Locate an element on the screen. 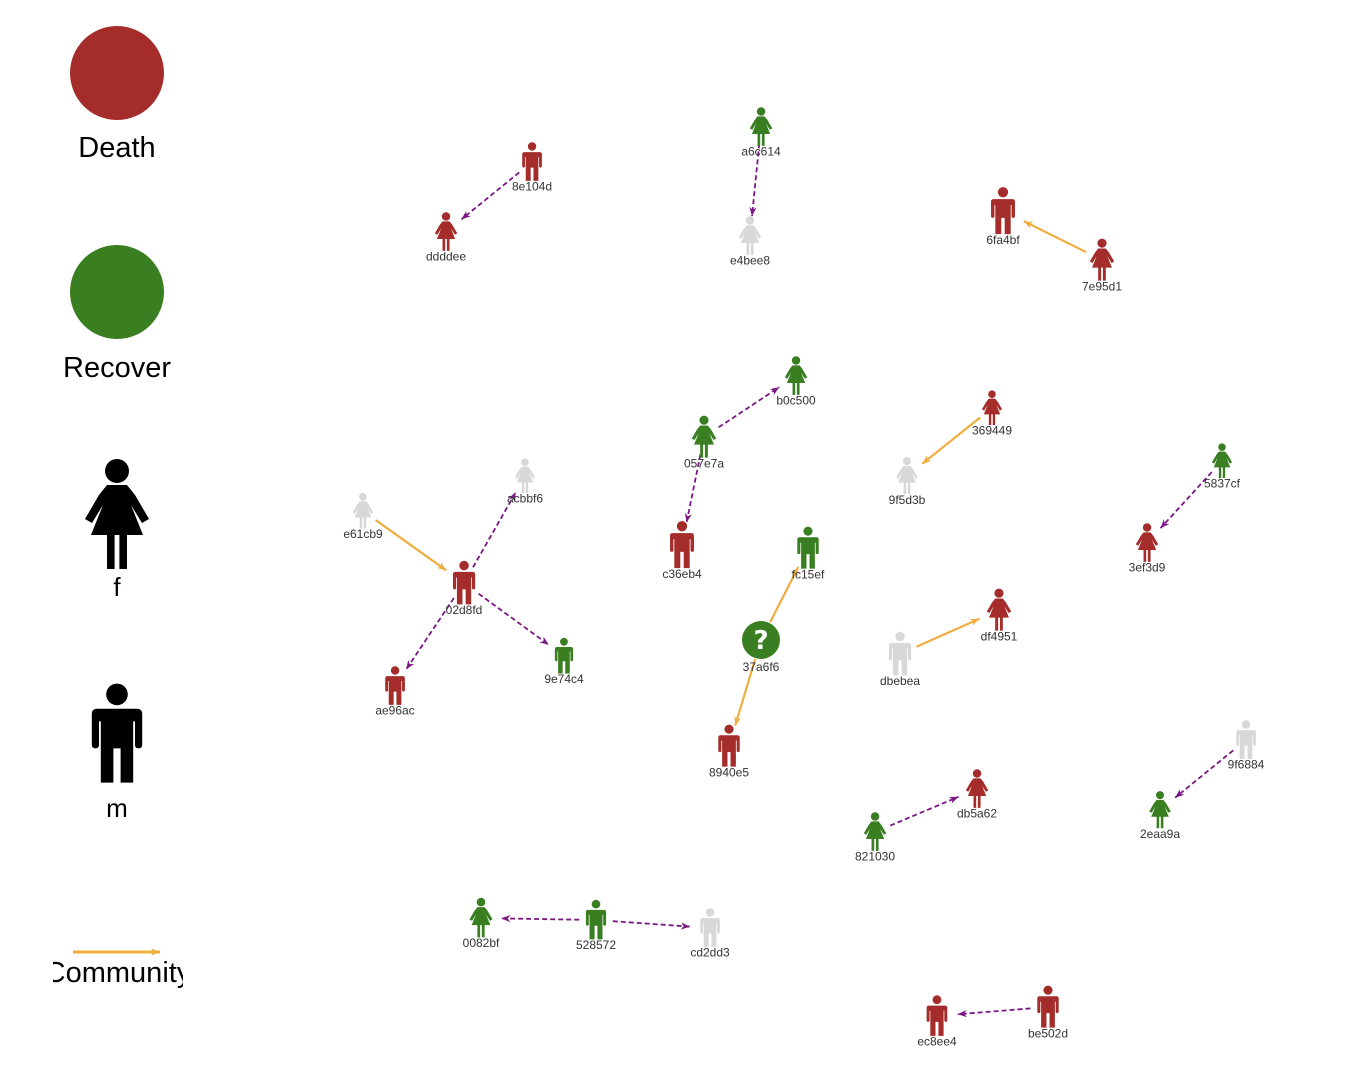 This screenshot has width=1358, height=1068. case-node-9e74c4: 9e74c4 is located at coordinates (564, 661).